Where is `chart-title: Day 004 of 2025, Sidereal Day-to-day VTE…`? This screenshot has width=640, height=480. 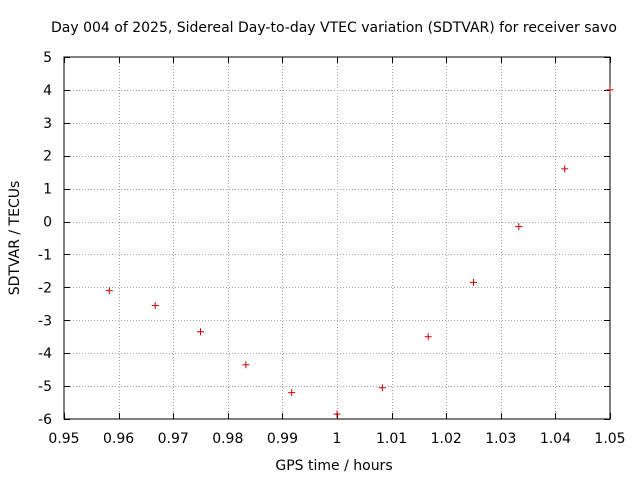
chart-title: Day 004 of 2025, Sidereal Day-to-day VTE… is located at coordinates (334, 28).